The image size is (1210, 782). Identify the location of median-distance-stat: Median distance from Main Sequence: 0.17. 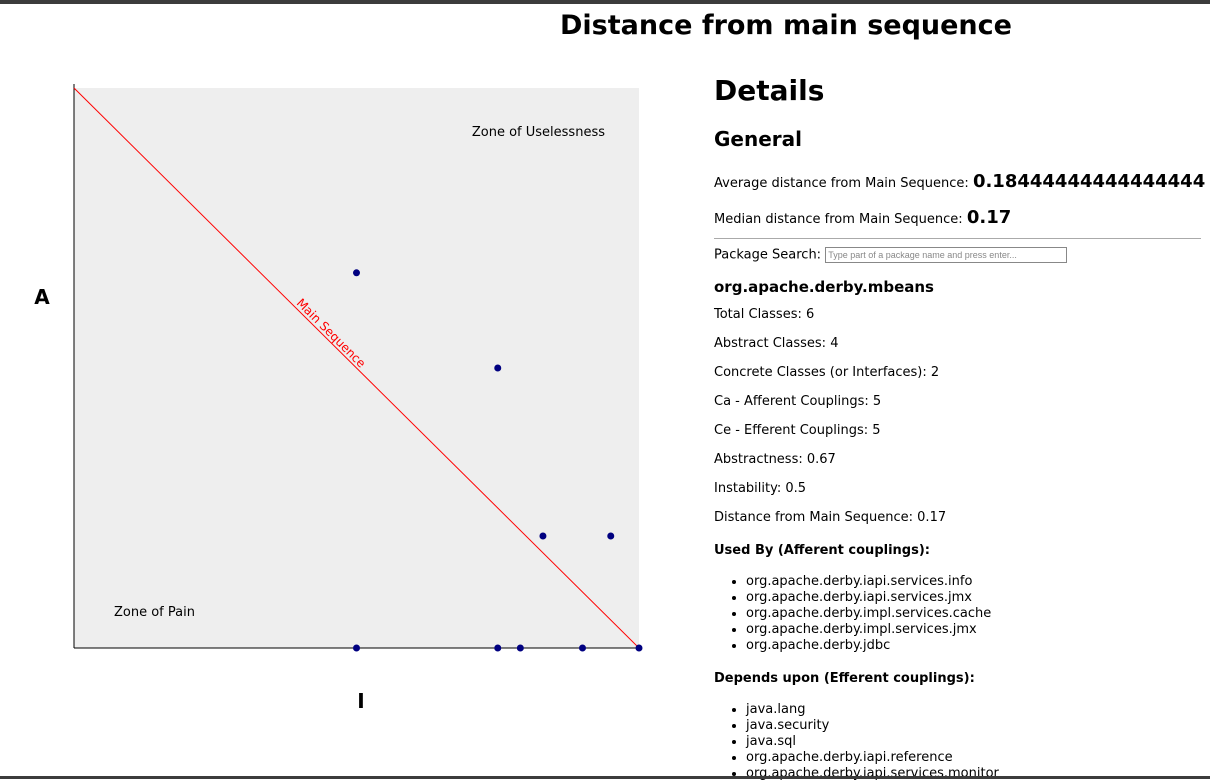
(960, 217).